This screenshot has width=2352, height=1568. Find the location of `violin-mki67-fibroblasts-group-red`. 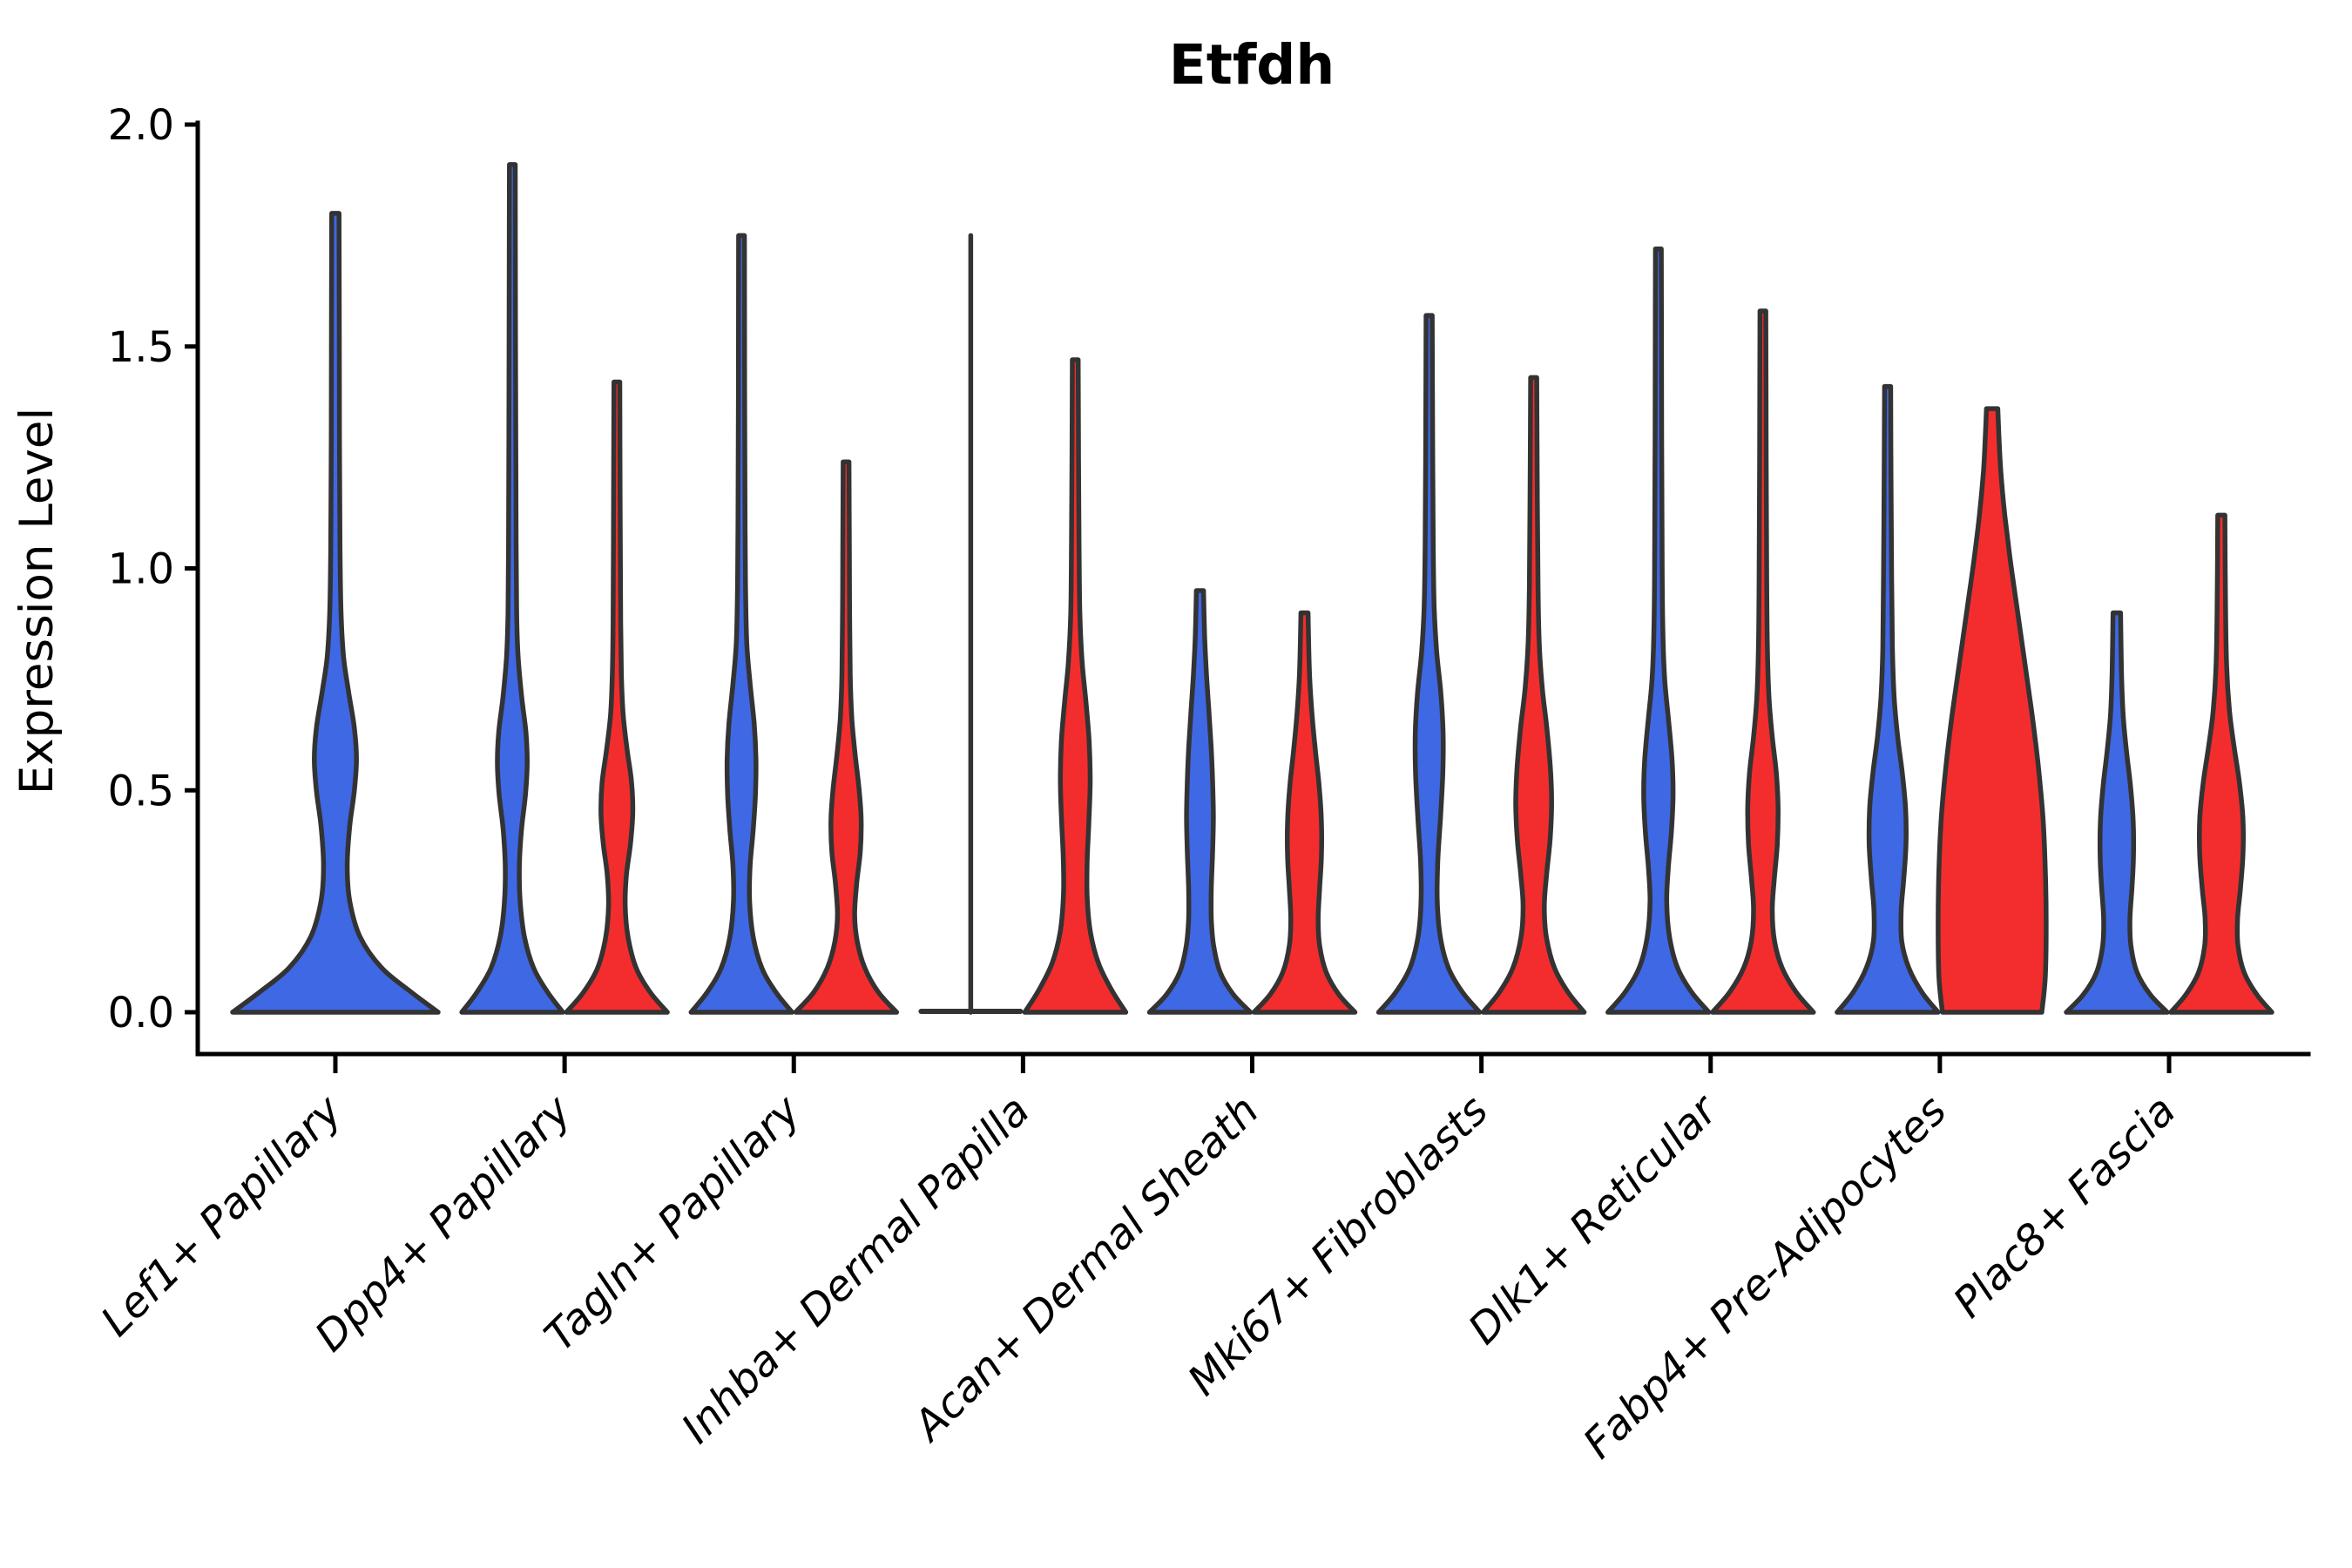

violin-mki67-fibroblasts-group-red is located at coordinates (1533, 695).